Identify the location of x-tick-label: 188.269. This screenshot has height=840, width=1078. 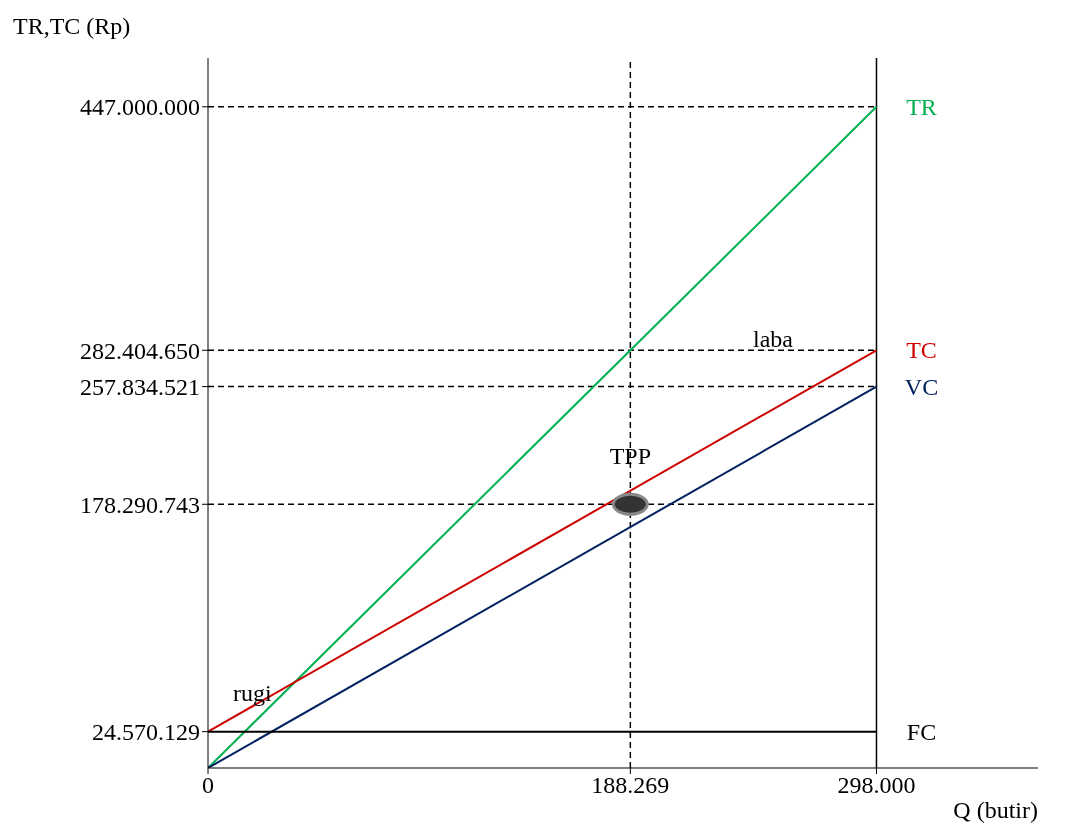
(630, 785).